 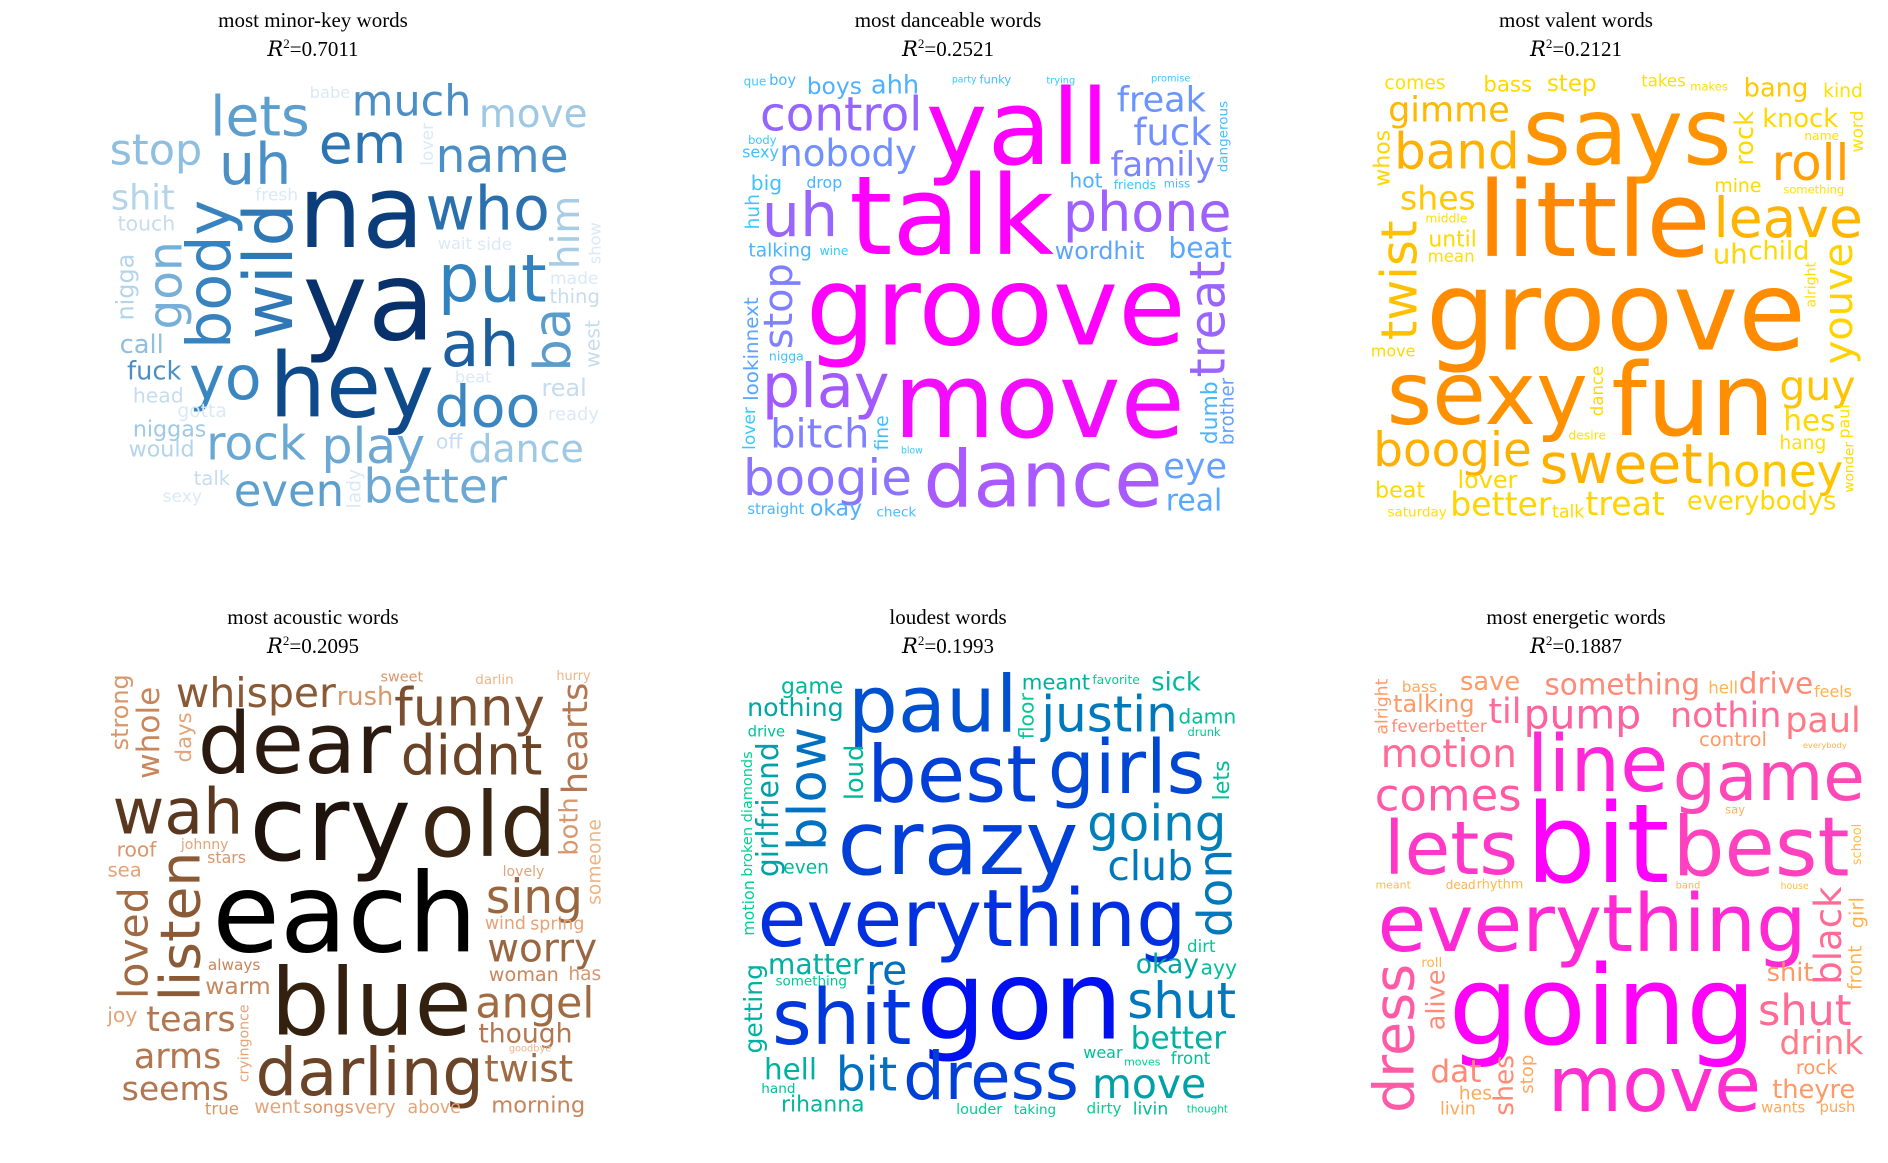 I want to click on r2-label: R2=0.2095, so click(x=313, y=645).